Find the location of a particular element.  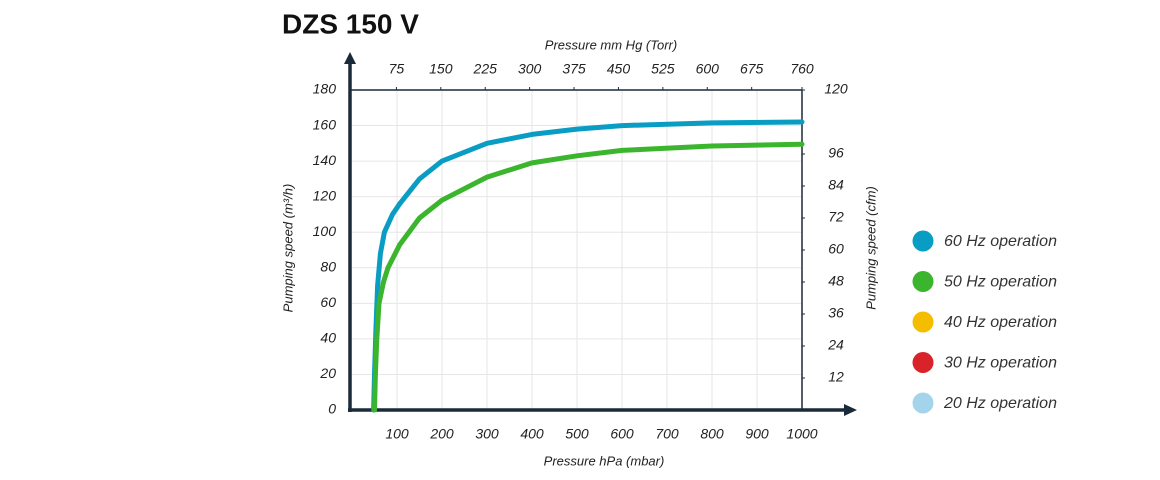

y2-tick-label: 120 is located at coordinates (836, 89).